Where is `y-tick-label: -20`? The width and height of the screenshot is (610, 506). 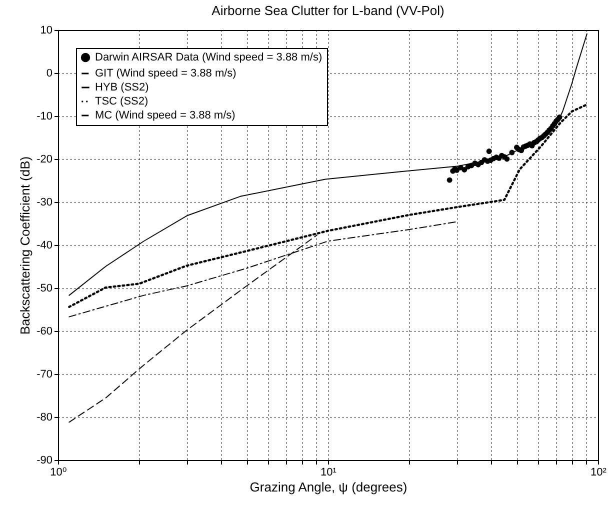
y-tick-label: -20 is located at coordinates (44, 160).